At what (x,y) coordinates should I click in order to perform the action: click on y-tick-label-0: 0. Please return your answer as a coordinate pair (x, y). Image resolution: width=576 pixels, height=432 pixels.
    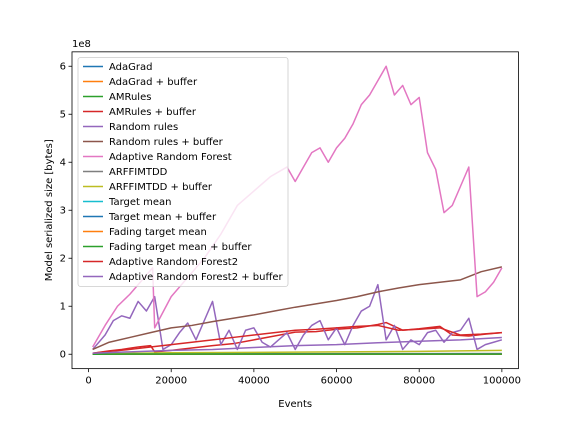
    Looking at the image, I should click on (63, 355).